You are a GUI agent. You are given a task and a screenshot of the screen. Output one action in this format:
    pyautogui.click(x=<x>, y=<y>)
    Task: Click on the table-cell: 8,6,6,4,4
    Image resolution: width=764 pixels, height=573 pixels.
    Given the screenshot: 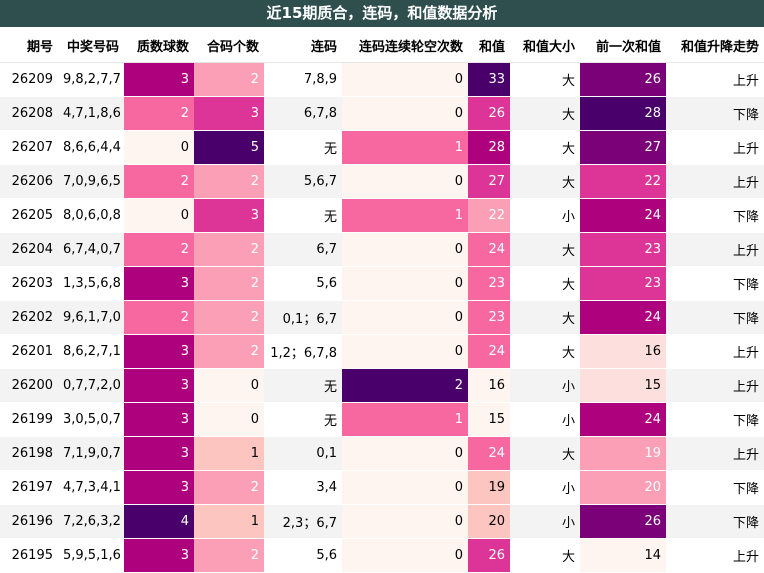 What is the action you would take?
    pyautogui.click(x=91, y=148)
    